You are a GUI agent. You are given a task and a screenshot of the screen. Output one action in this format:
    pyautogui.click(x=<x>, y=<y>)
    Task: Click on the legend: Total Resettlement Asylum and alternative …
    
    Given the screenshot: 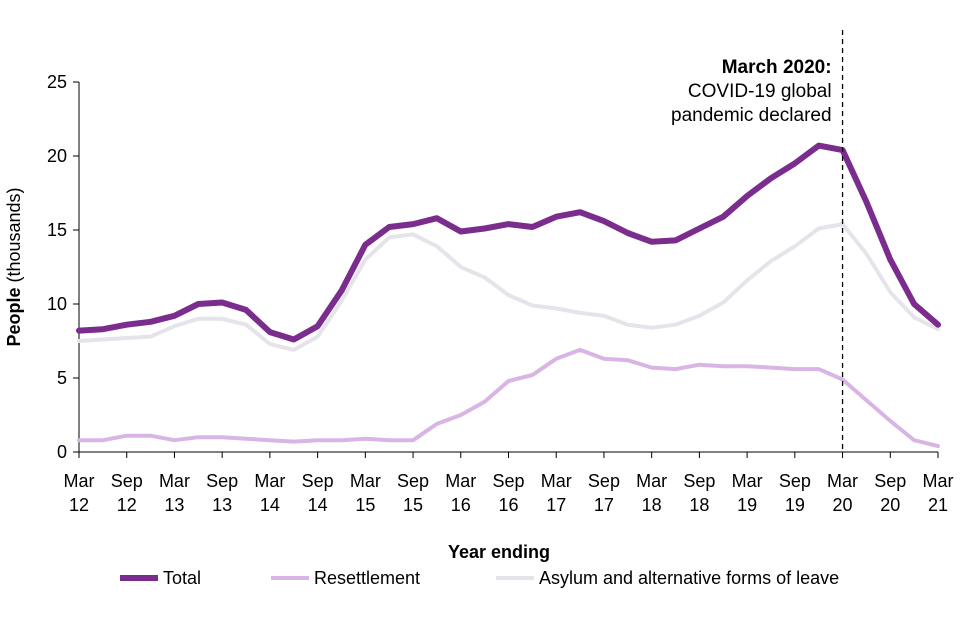 What is the action you would take?
    pyautogui.click(x=479, y=578)
    